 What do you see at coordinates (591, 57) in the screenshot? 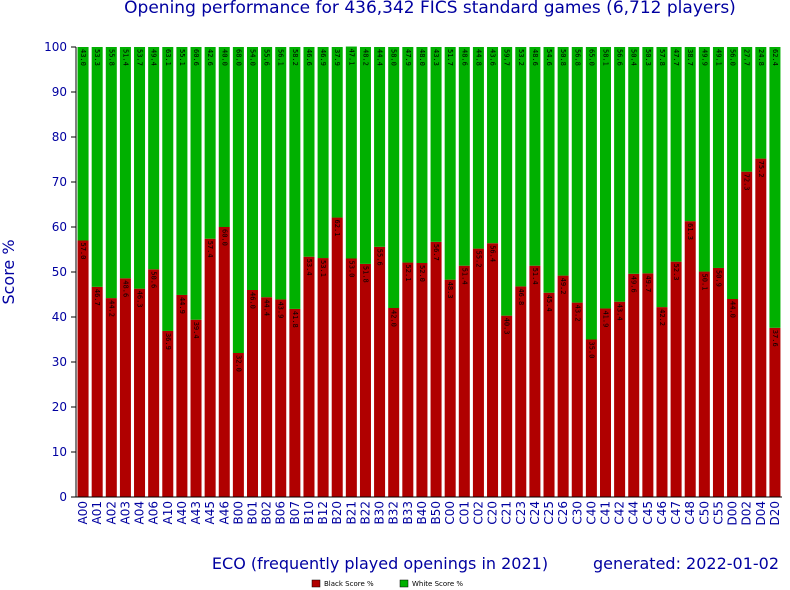
I see `value-label: 65.0` at bounding box center [591, 57].